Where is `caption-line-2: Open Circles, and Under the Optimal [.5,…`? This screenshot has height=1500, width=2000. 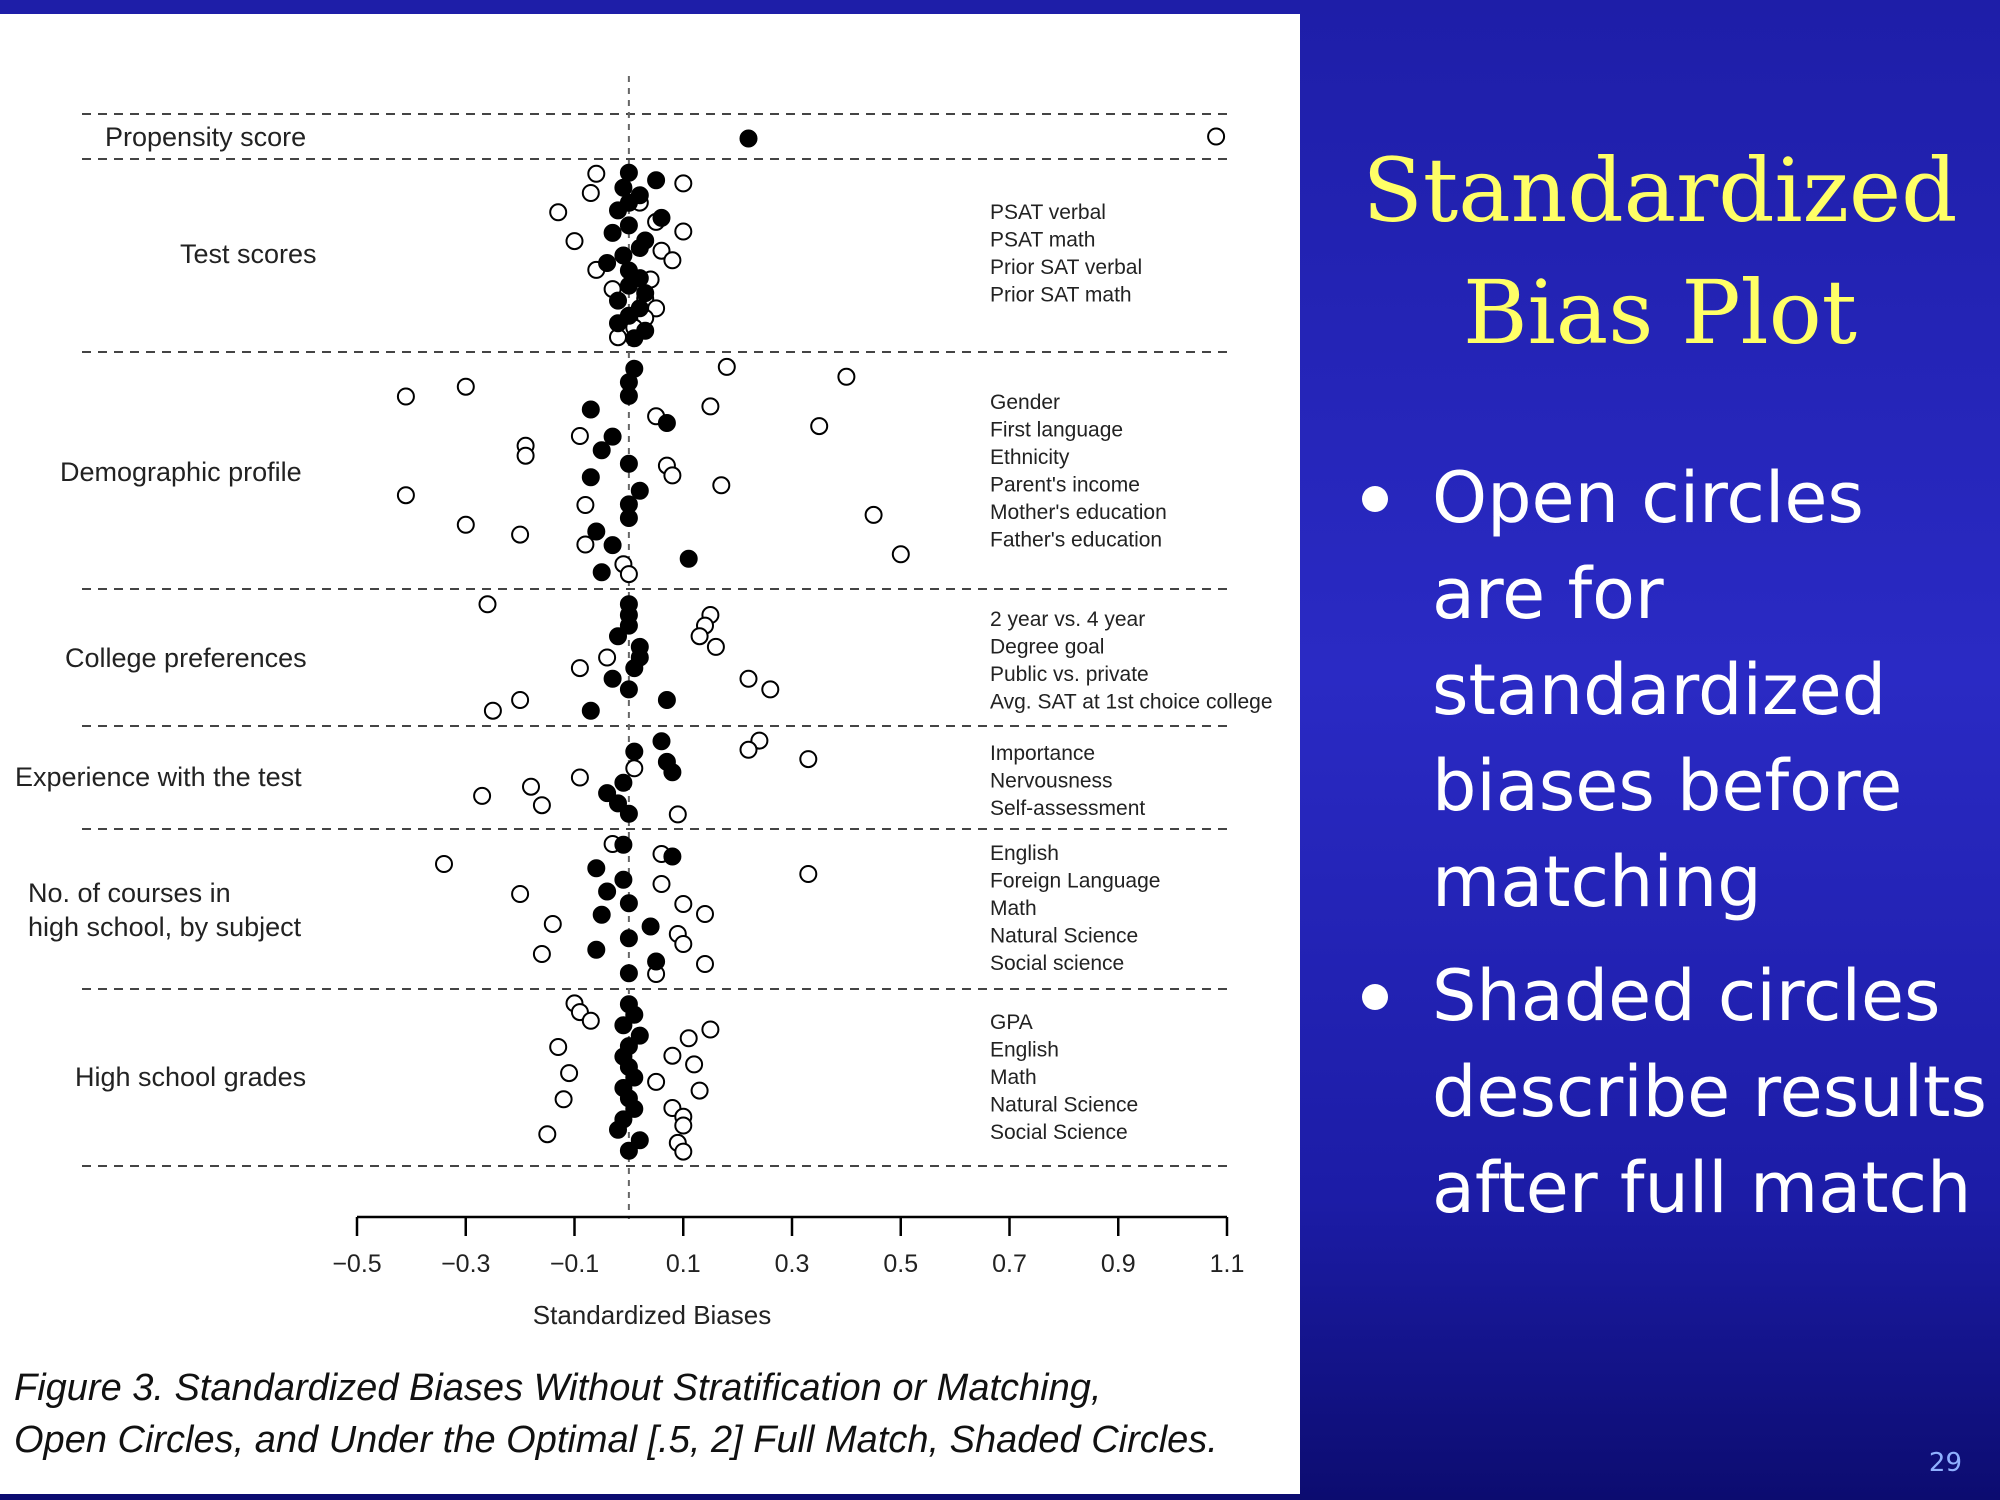
caption-line-2: Open Circles, and Under the Optimal [.5,… is located at coordinates (616, 1440).